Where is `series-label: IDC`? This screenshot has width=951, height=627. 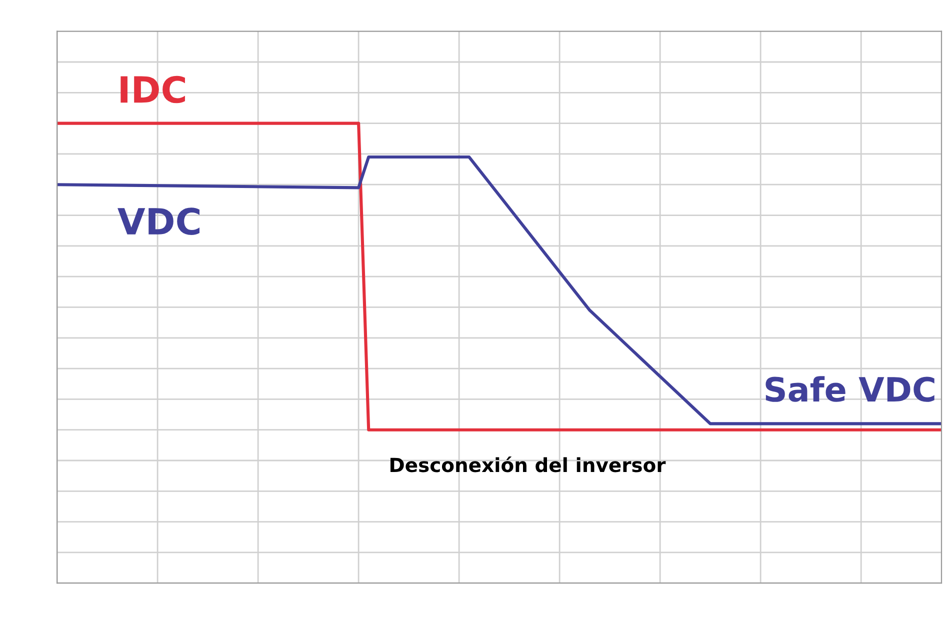
series-label: IDC is located at coordinates (152, 90).